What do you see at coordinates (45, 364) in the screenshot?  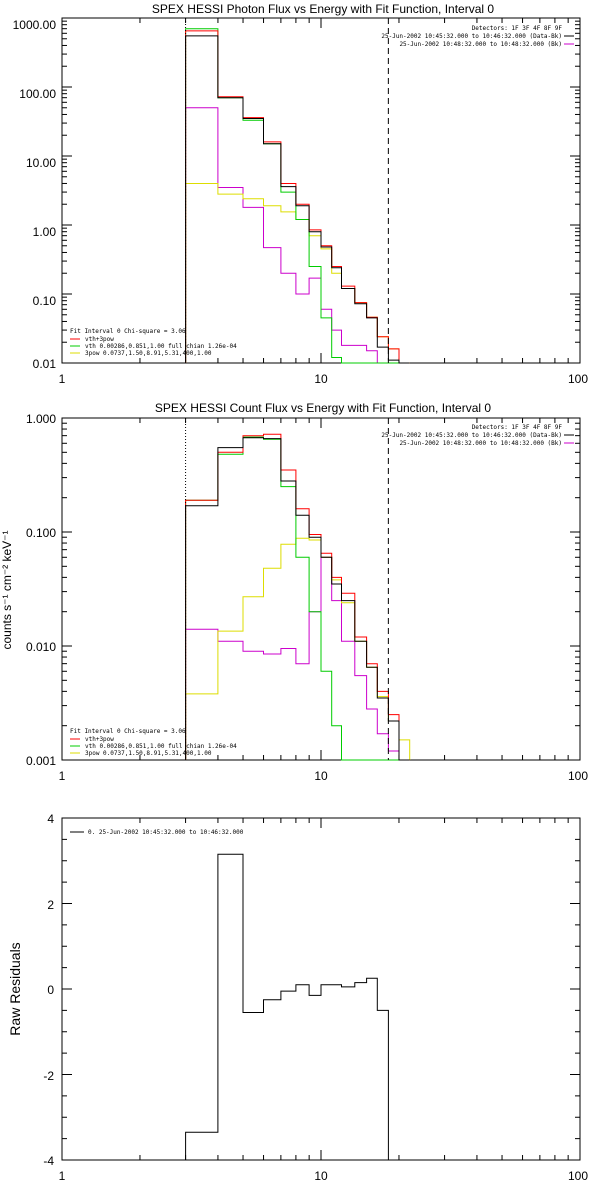 I see `y-tick-label: 0.01` at bounding box center [45, 364].